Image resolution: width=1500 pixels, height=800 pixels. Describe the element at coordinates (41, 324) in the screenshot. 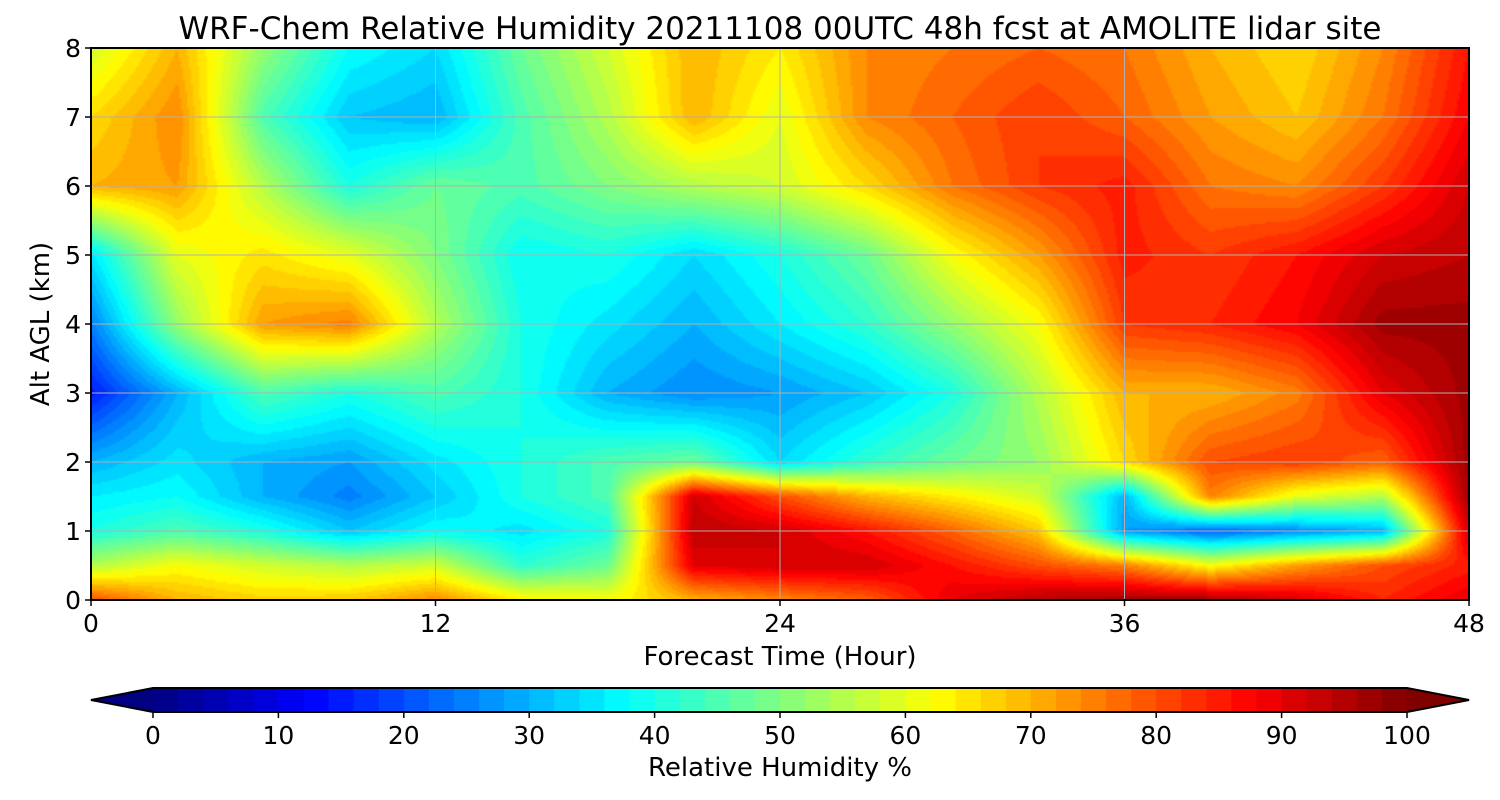

I see `y-axis-label: Alt AGL (km)` at that location.